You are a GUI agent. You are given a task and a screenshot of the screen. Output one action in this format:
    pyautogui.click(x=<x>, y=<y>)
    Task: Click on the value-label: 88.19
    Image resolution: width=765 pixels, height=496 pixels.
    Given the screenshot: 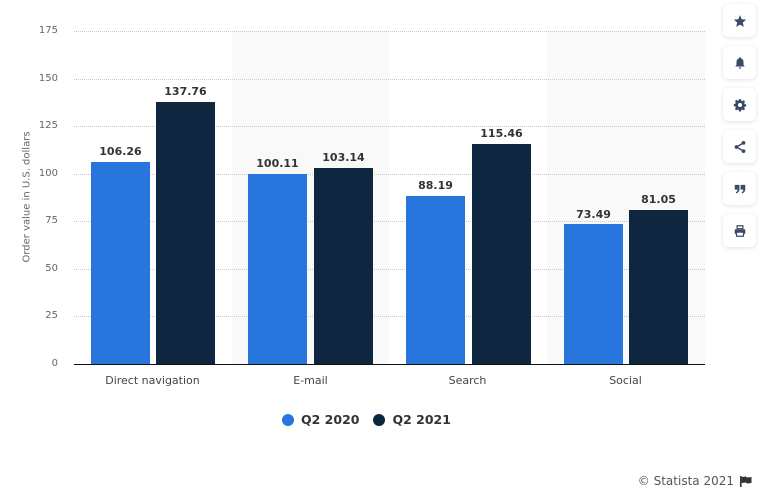 What is the action you would take?
    pyautogui.click(x=435, y=185)
    